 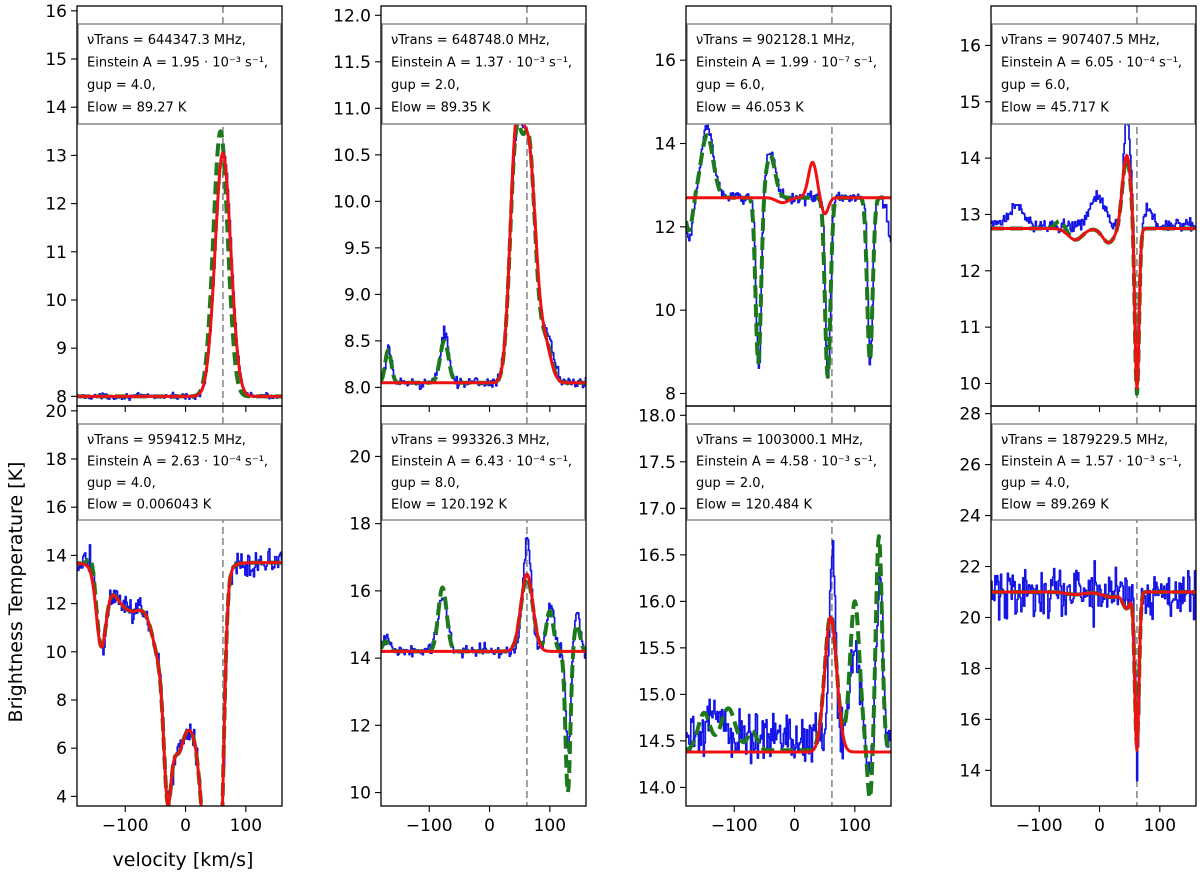 I want to click on transition-info-line: Elow = 45.717 K, so click(x=1055, y=108).